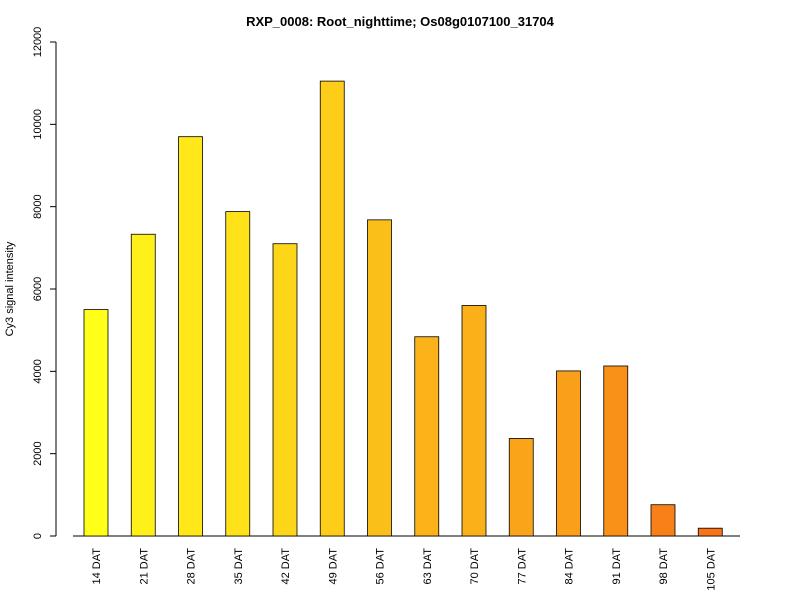 The width and height of the screenshot is (800, 600). What do you see at coordinates (38, 453) in the screenshot?
I see `y-tick-label: 2000` at bounding box center [38, 453].